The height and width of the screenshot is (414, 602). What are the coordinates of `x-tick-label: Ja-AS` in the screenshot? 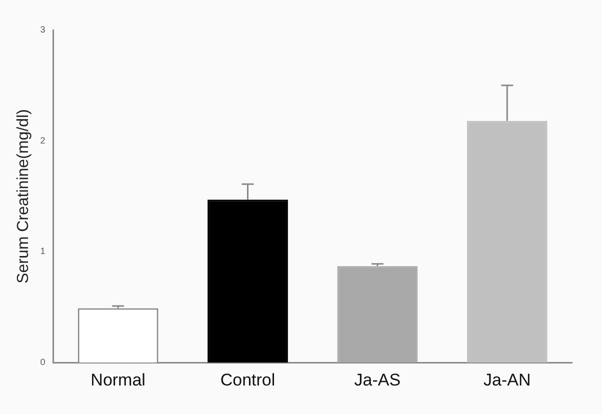 It's located at (377, 380).